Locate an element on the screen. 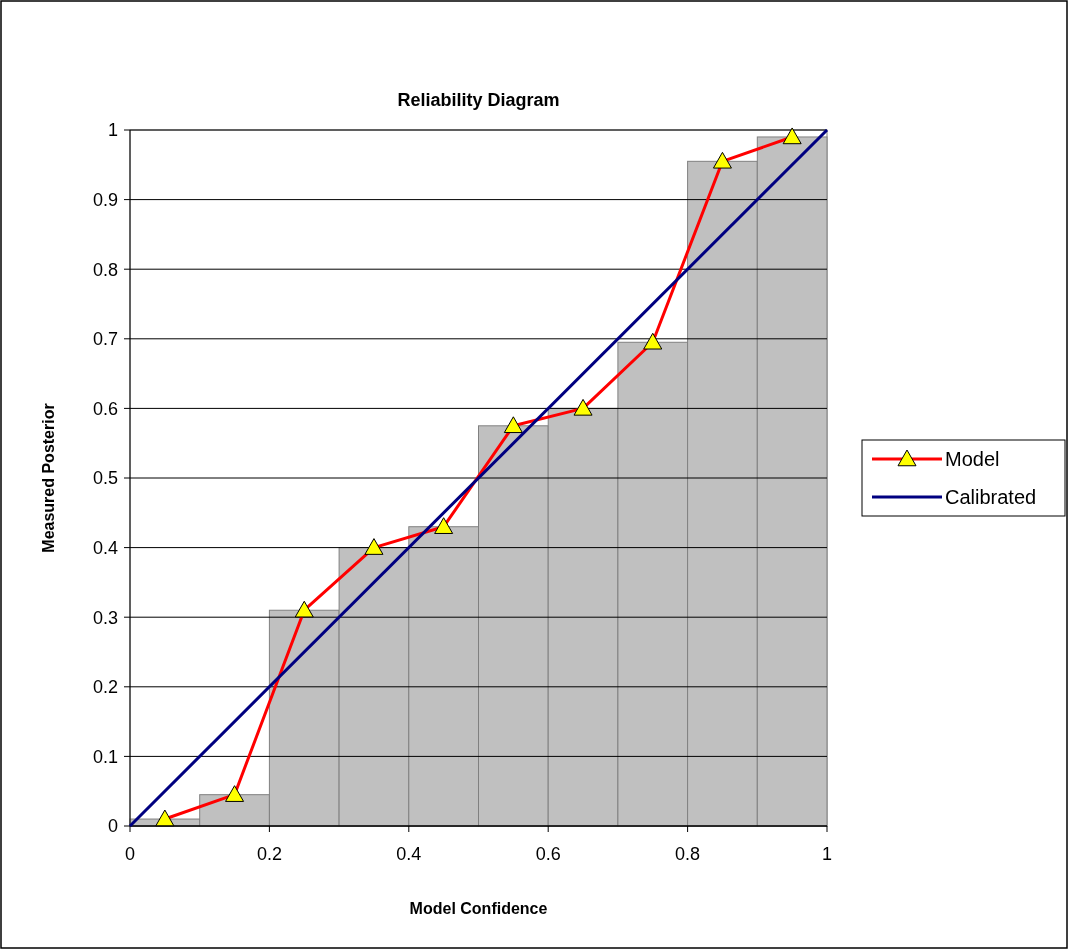  legend-label: Model is located at coordinates (972, 459).